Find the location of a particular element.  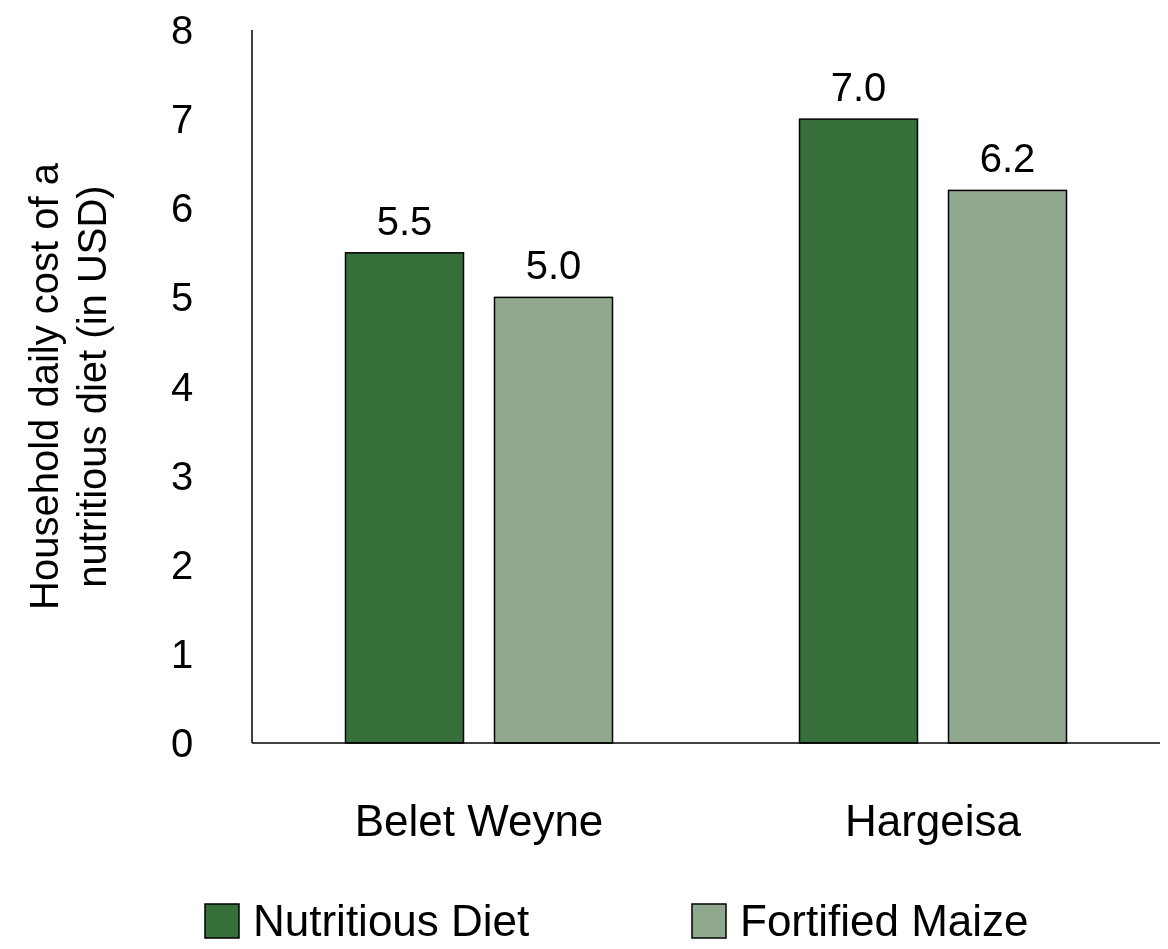

y-tick-label: 7 is located at coordinates (182, 119).